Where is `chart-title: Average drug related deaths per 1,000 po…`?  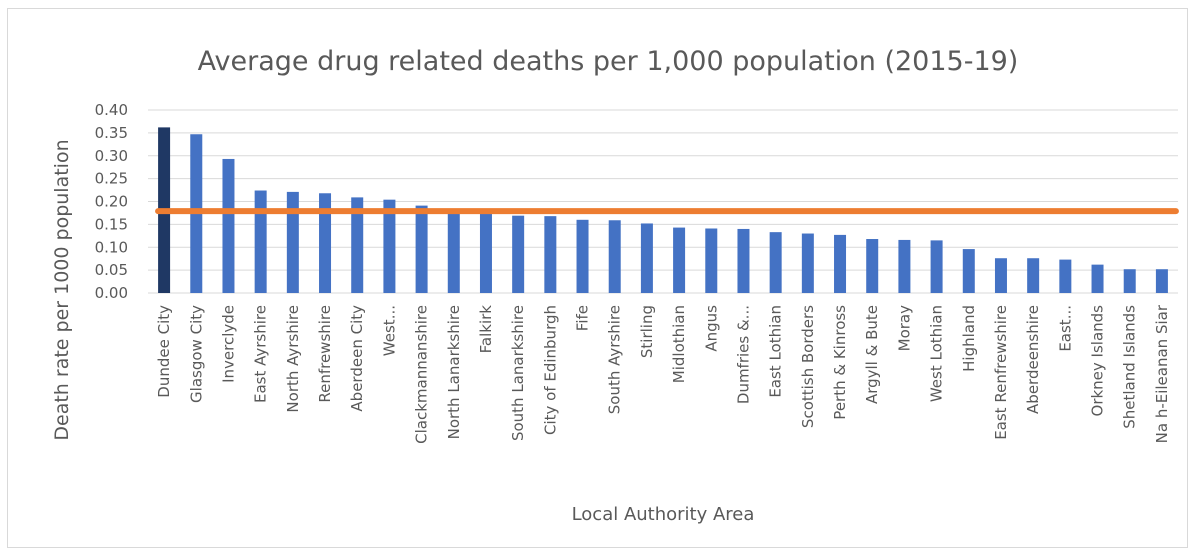
chart-title: Average drug related deaths per 1,000 po… is located at coordinates (608, 61).